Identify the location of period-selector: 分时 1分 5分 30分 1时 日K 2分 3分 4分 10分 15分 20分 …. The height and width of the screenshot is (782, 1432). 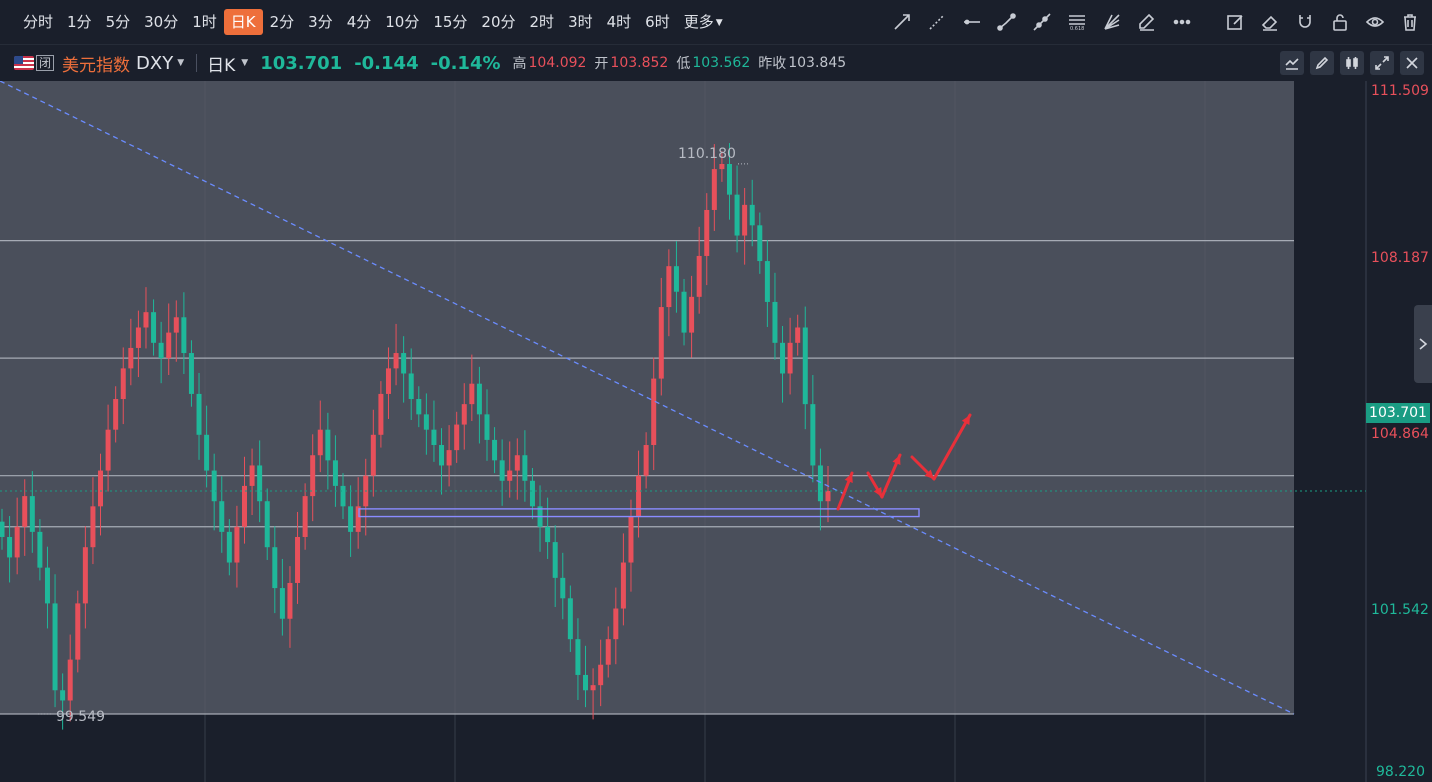
(373, 22).